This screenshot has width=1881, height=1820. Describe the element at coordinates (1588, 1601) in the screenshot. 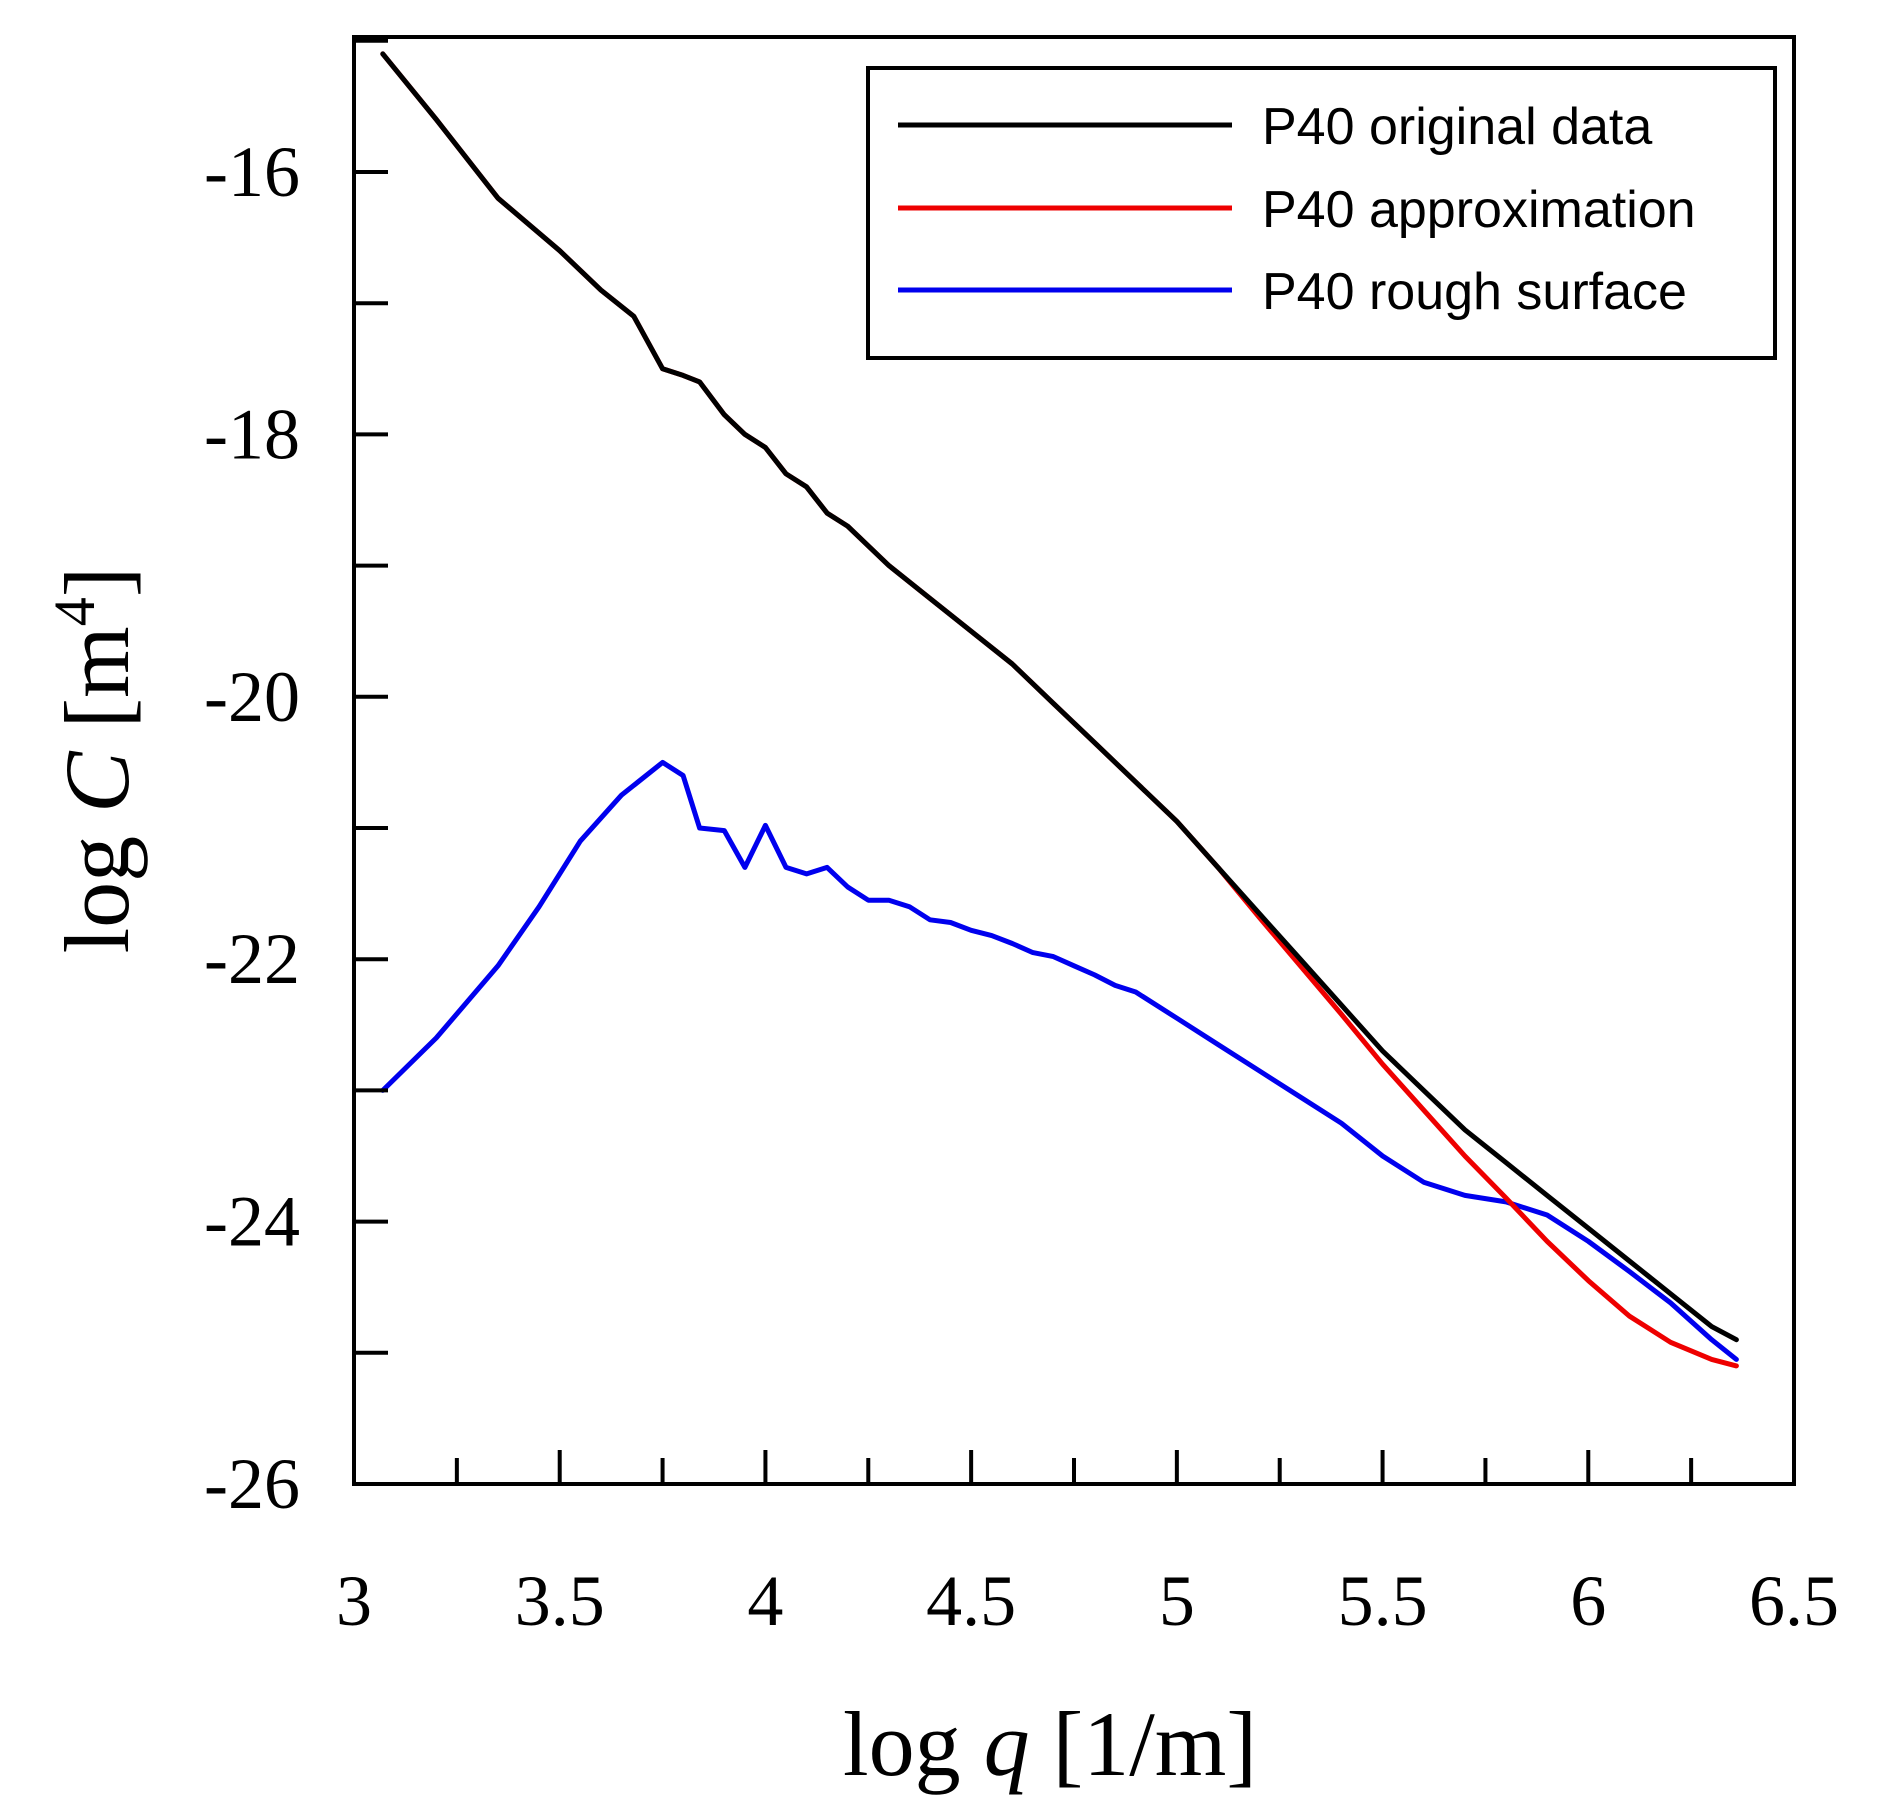

I see `x-tick-label: 6` at that location.